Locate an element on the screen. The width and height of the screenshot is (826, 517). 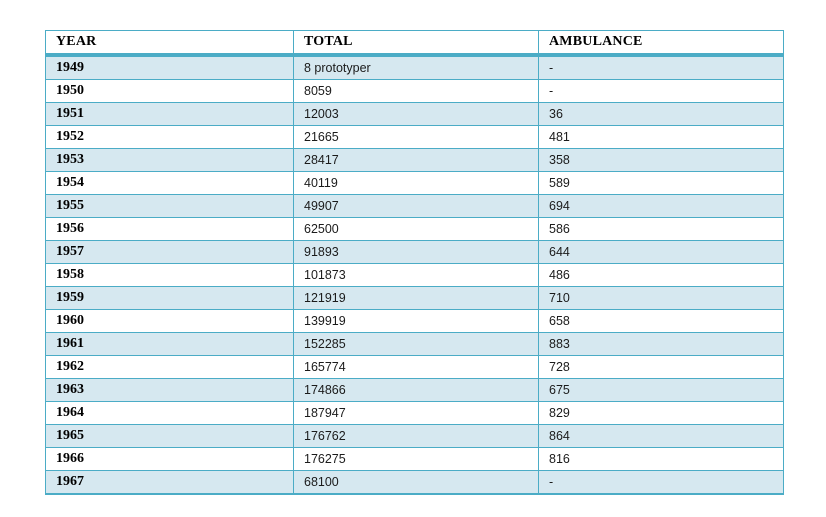
table-row: 1956 62500 586 is located at coordinates (414, 229).